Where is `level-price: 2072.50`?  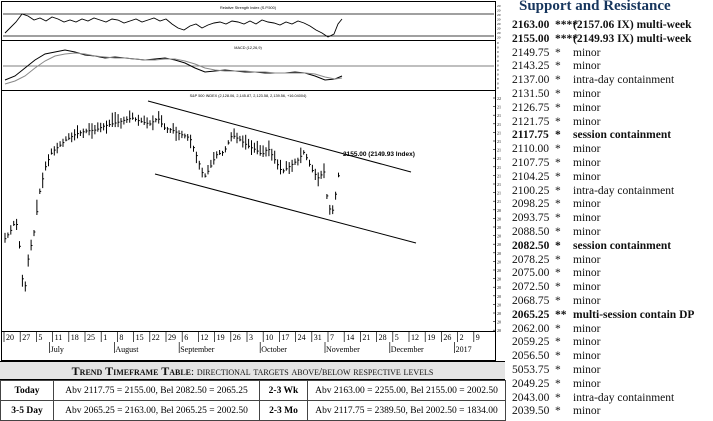
level-price: 2072.50 is located at coordinates (531, 287).